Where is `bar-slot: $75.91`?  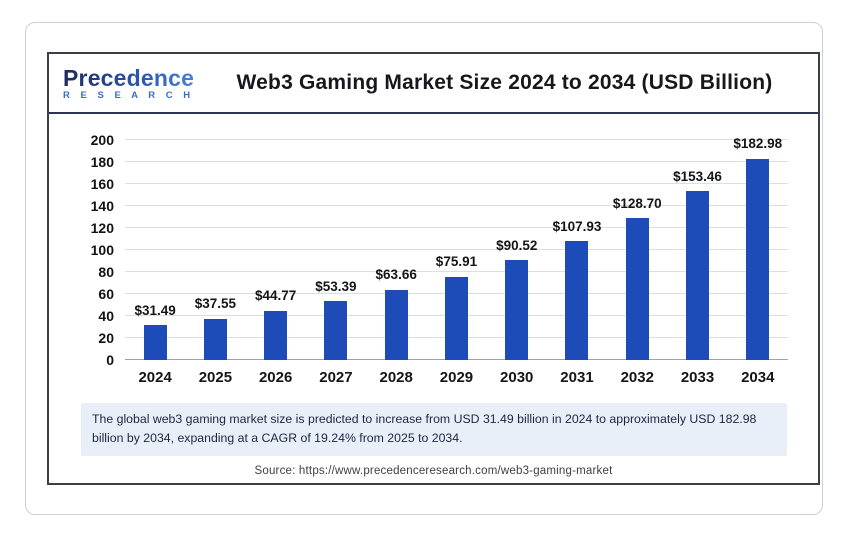
bar-slot: $75.91 is located at coordinates (456, 250).